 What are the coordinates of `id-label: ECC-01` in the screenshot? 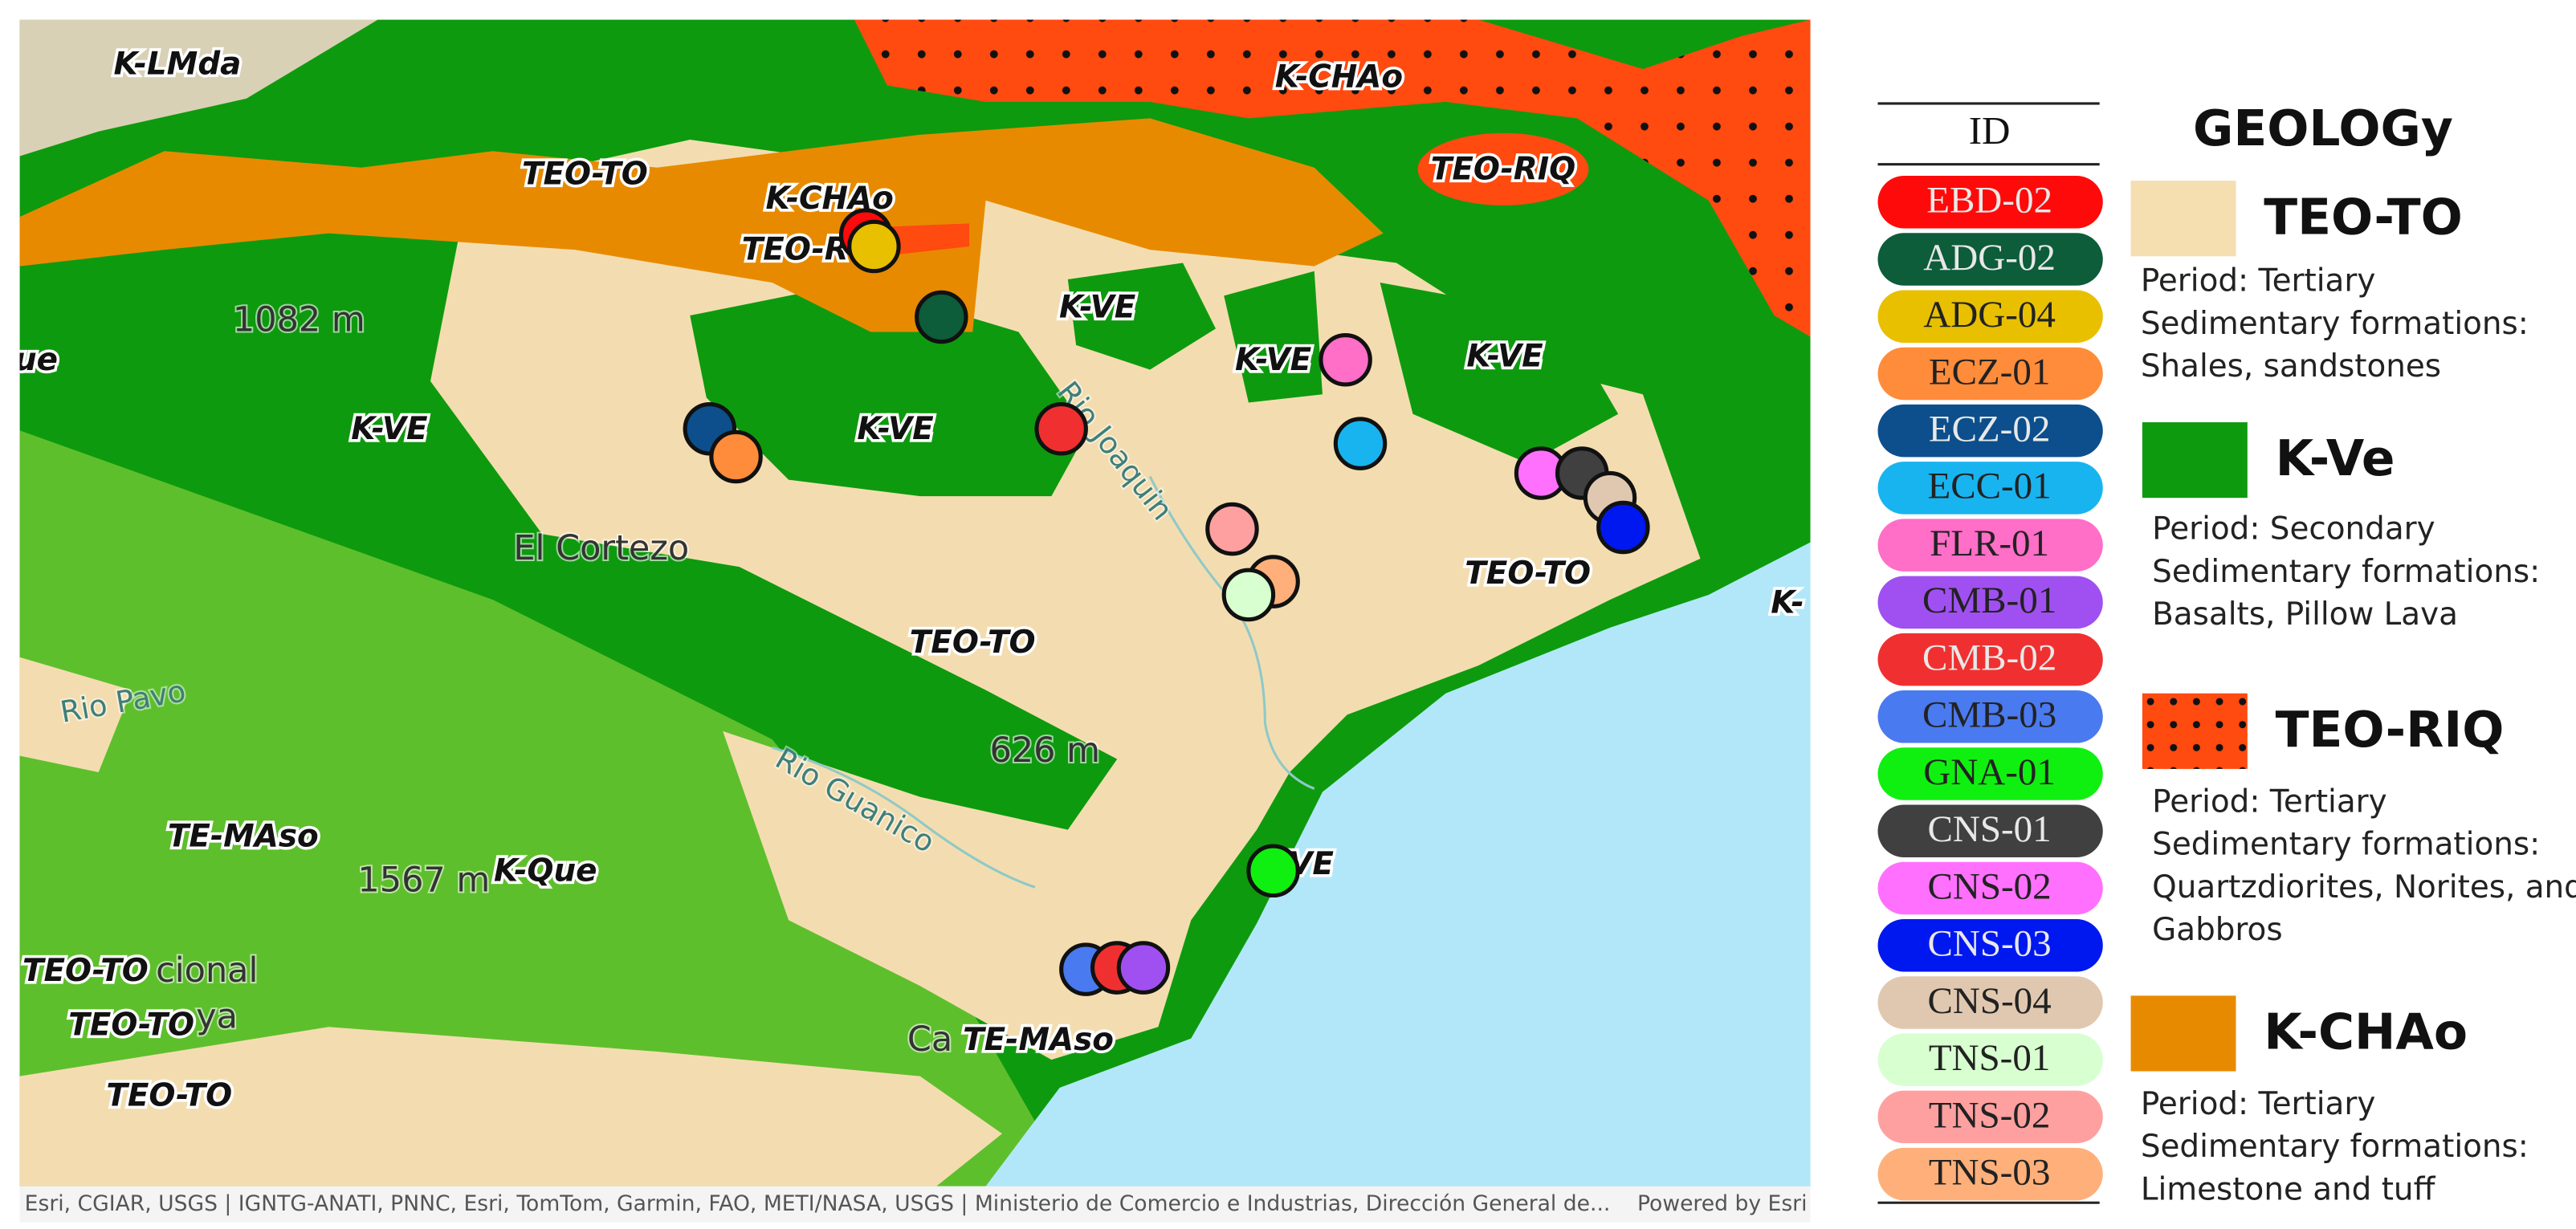 It's located at (1990, 486).